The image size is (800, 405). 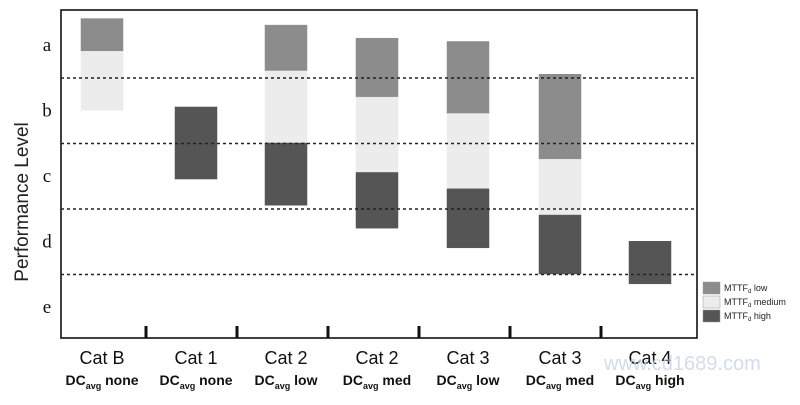 What do you see at coordinates (47, 176) in the screenshot?
I see `y-tick-label: c` at bounding box center [47, 176].